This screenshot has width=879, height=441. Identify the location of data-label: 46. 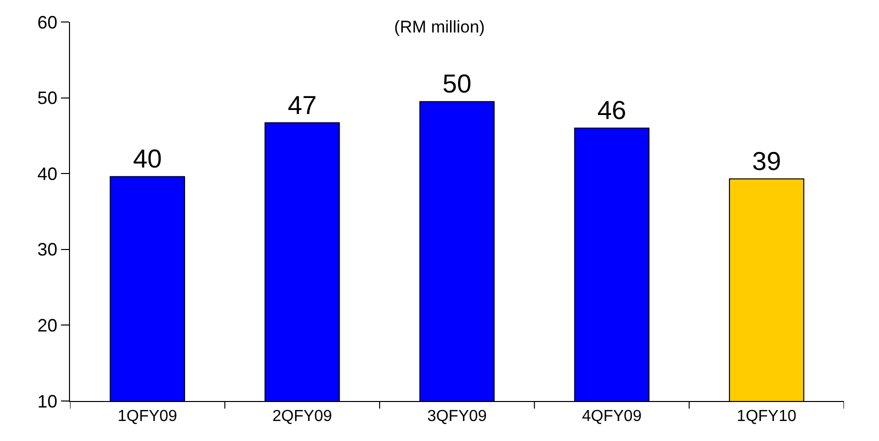
(611, 110).